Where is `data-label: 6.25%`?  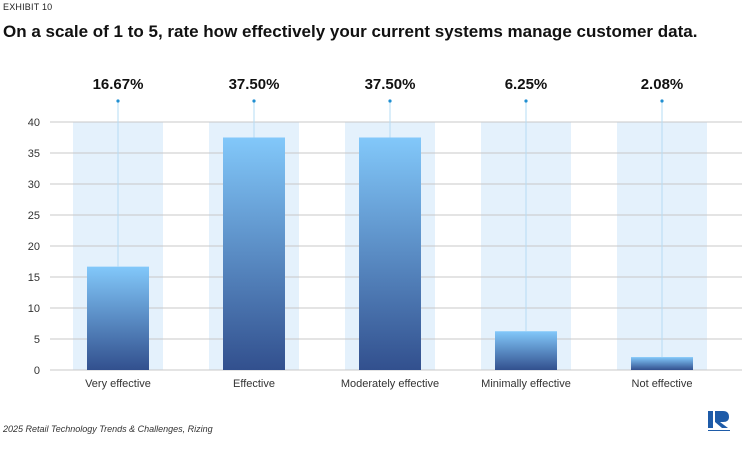
data-label: 6.25% is located at coordinates (526, 84).